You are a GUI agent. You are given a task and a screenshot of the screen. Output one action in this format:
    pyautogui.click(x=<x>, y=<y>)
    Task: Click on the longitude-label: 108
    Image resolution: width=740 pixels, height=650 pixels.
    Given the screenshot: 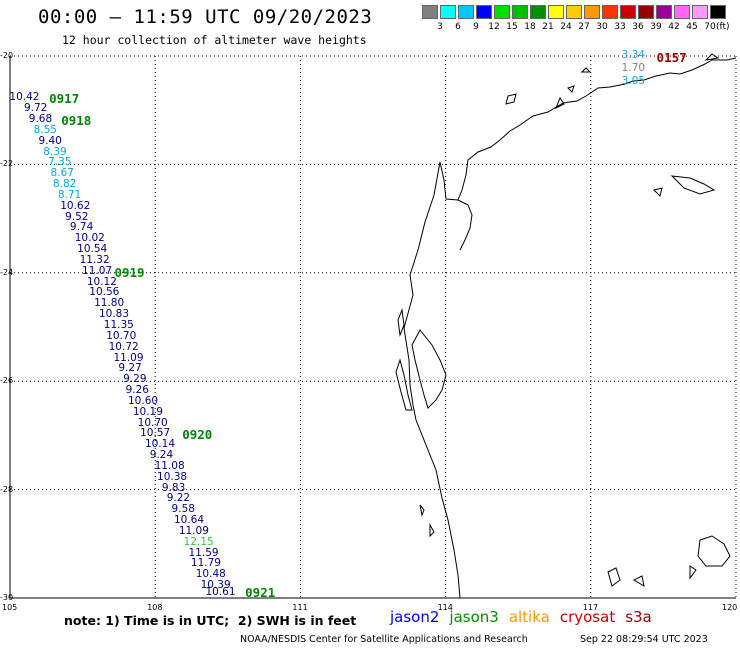 What is the action you would take?
    pyautogui.click(x=155, y=607)
    